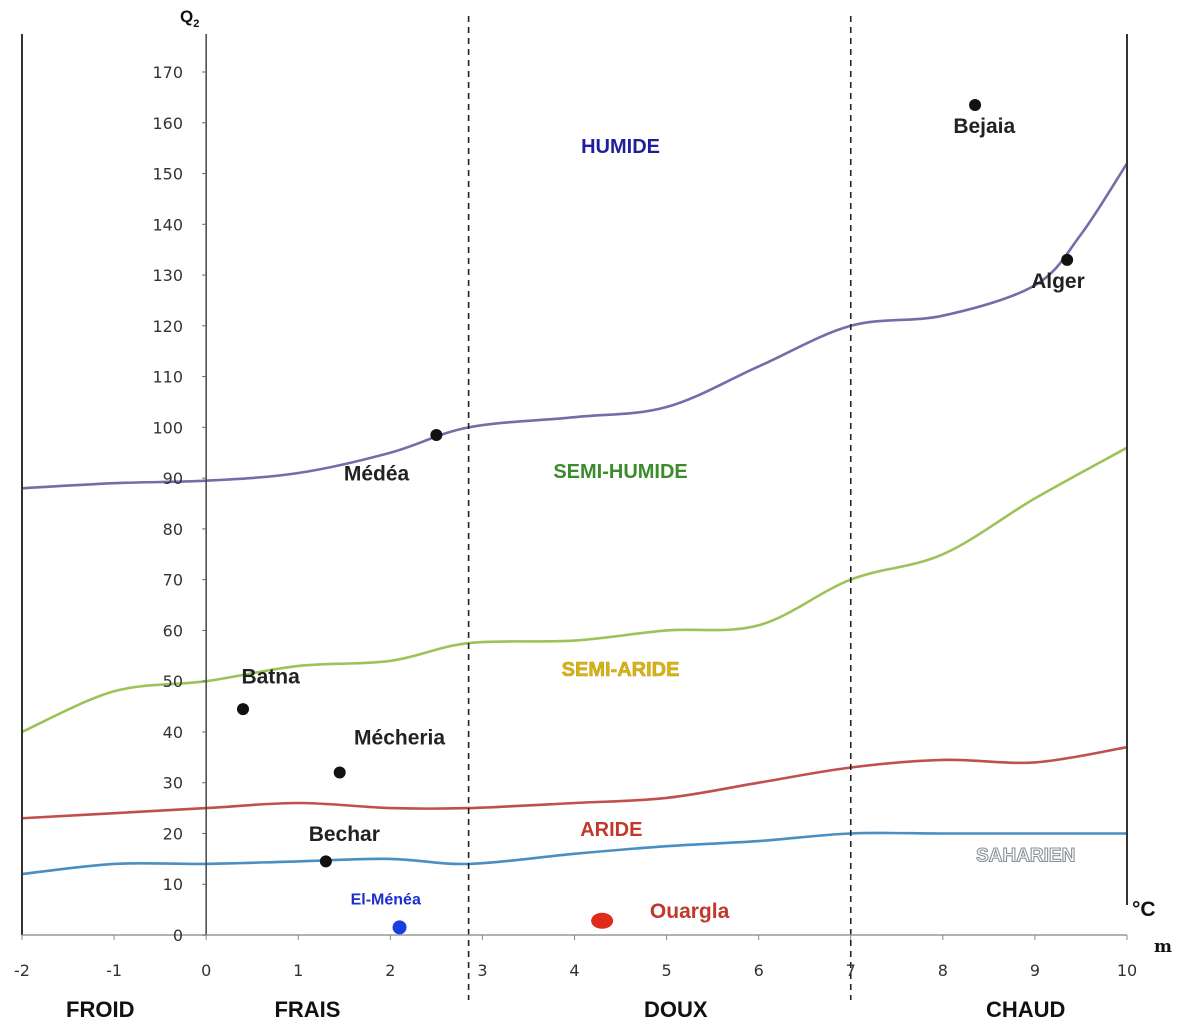 The image size is (1185, 1026). I want to click on region-label-chaud: CHAUD, so click(1025, 1009).